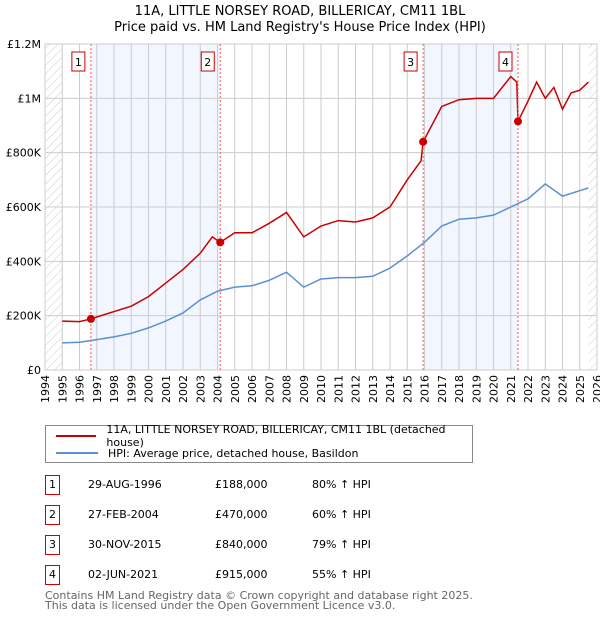  What do you see at coordinates (131, 389) in the screenshot?
I see `x-tick-label: 1999` at bounding box center [131, 389].